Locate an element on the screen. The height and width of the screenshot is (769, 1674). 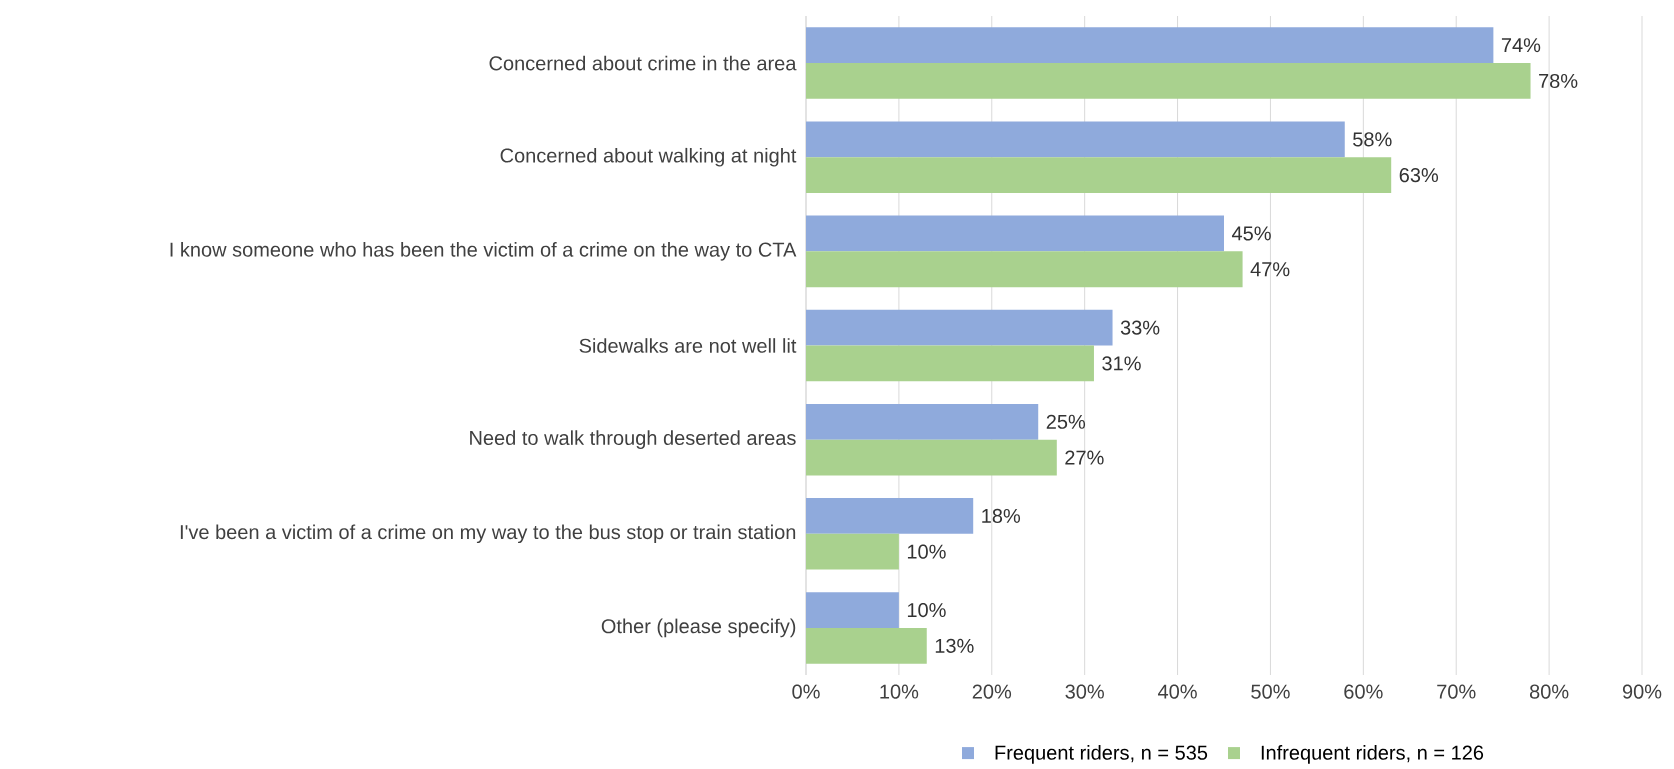
x-tick-label: 40% is located at coordinates (1177, 691).